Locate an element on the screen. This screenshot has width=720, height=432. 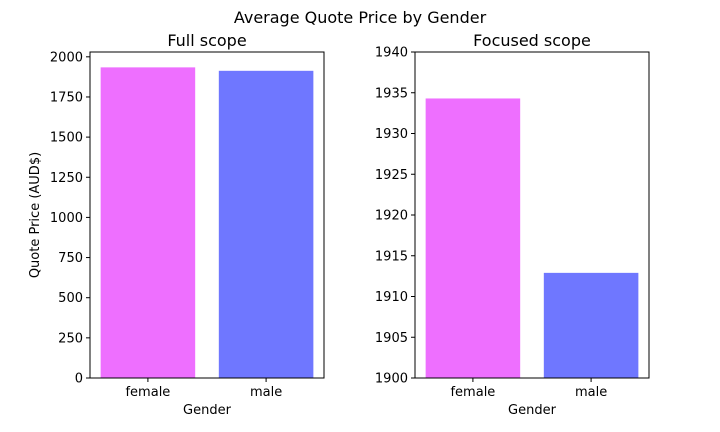
y-tick-label-1915-focused-scope: 1915 is located at coordinates (391, 256).